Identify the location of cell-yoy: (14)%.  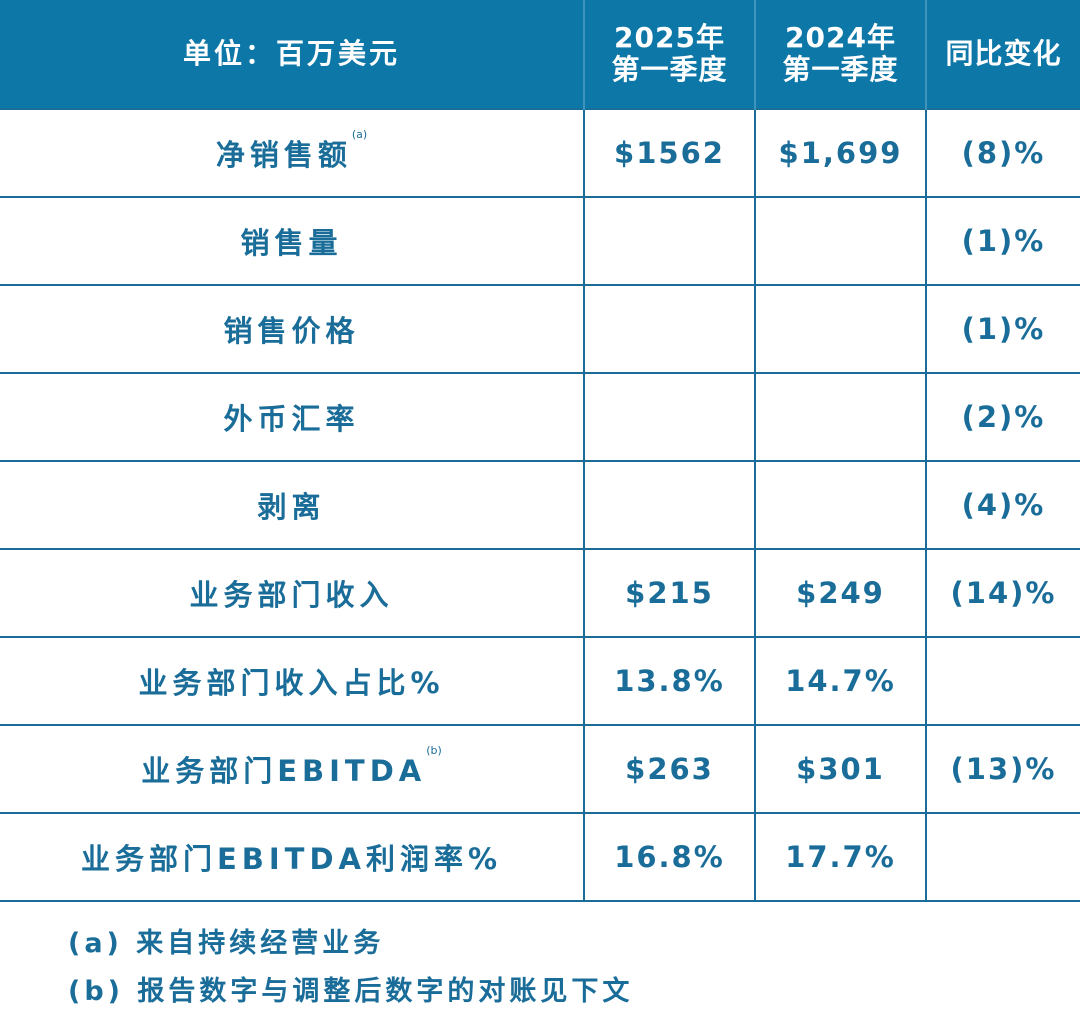
(1002, 592).